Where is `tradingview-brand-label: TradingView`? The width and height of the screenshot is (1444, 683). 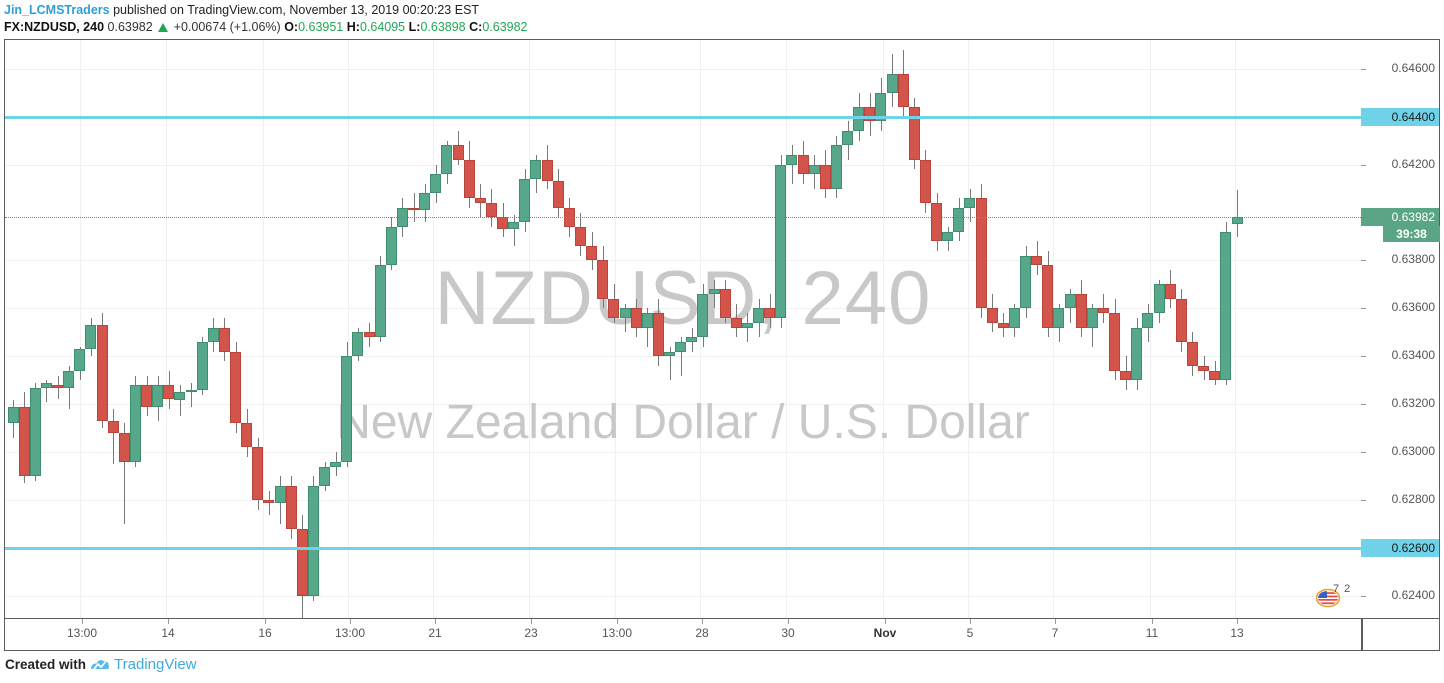
tradingview-brand-label: TradingView is located at coordinates (155, 664).